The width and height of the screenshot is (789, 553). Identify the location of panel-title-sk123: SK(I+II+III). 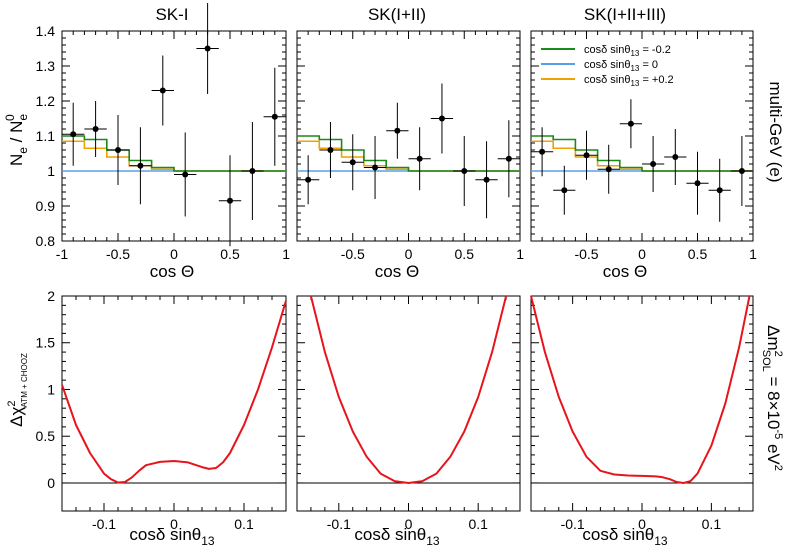
(625, 14).